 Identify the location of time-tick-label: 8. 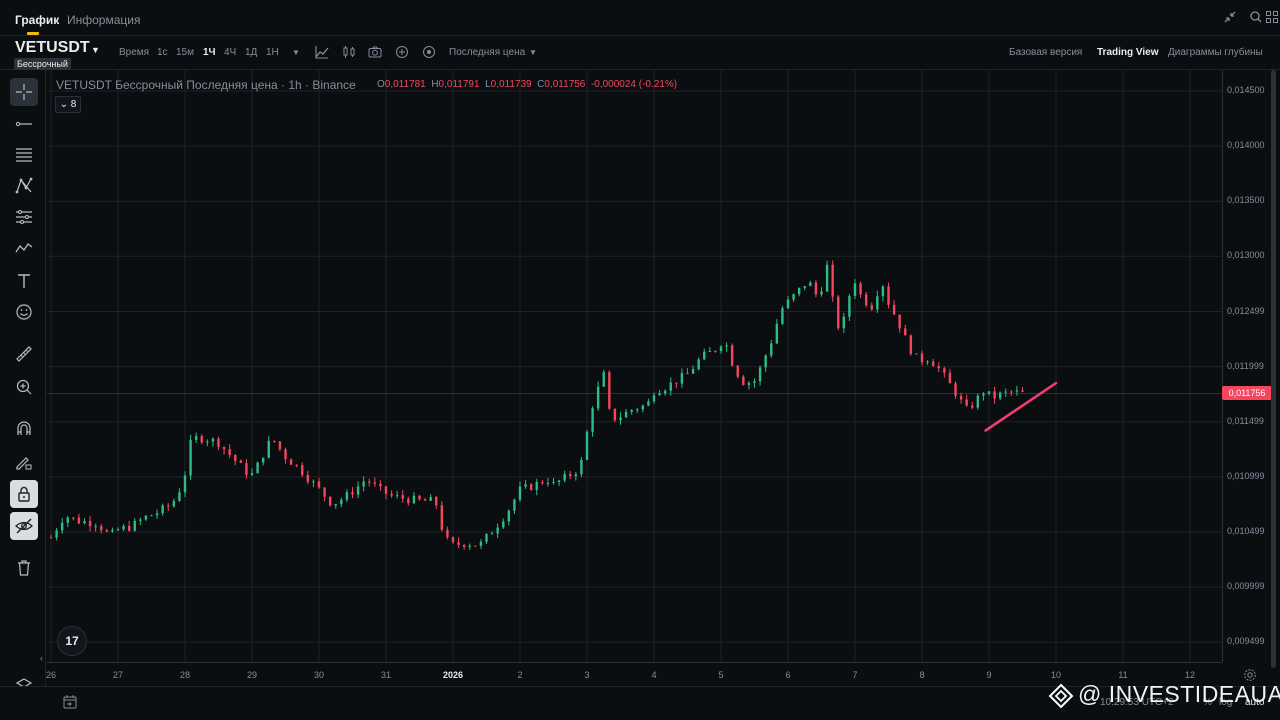
(922, 675).